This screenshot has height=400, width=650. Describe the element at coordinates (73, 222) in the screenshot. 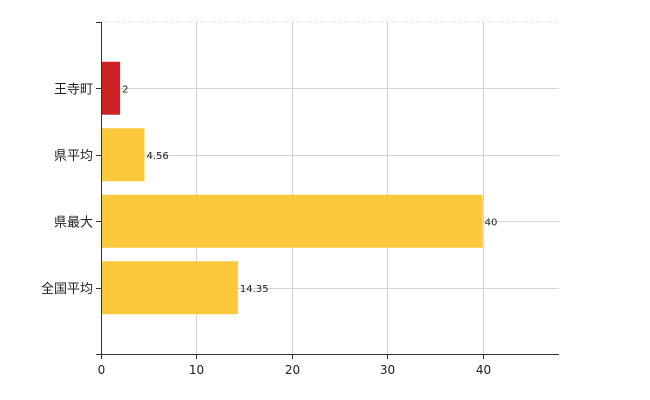

I see `category-label-2: 県最大` at that location.